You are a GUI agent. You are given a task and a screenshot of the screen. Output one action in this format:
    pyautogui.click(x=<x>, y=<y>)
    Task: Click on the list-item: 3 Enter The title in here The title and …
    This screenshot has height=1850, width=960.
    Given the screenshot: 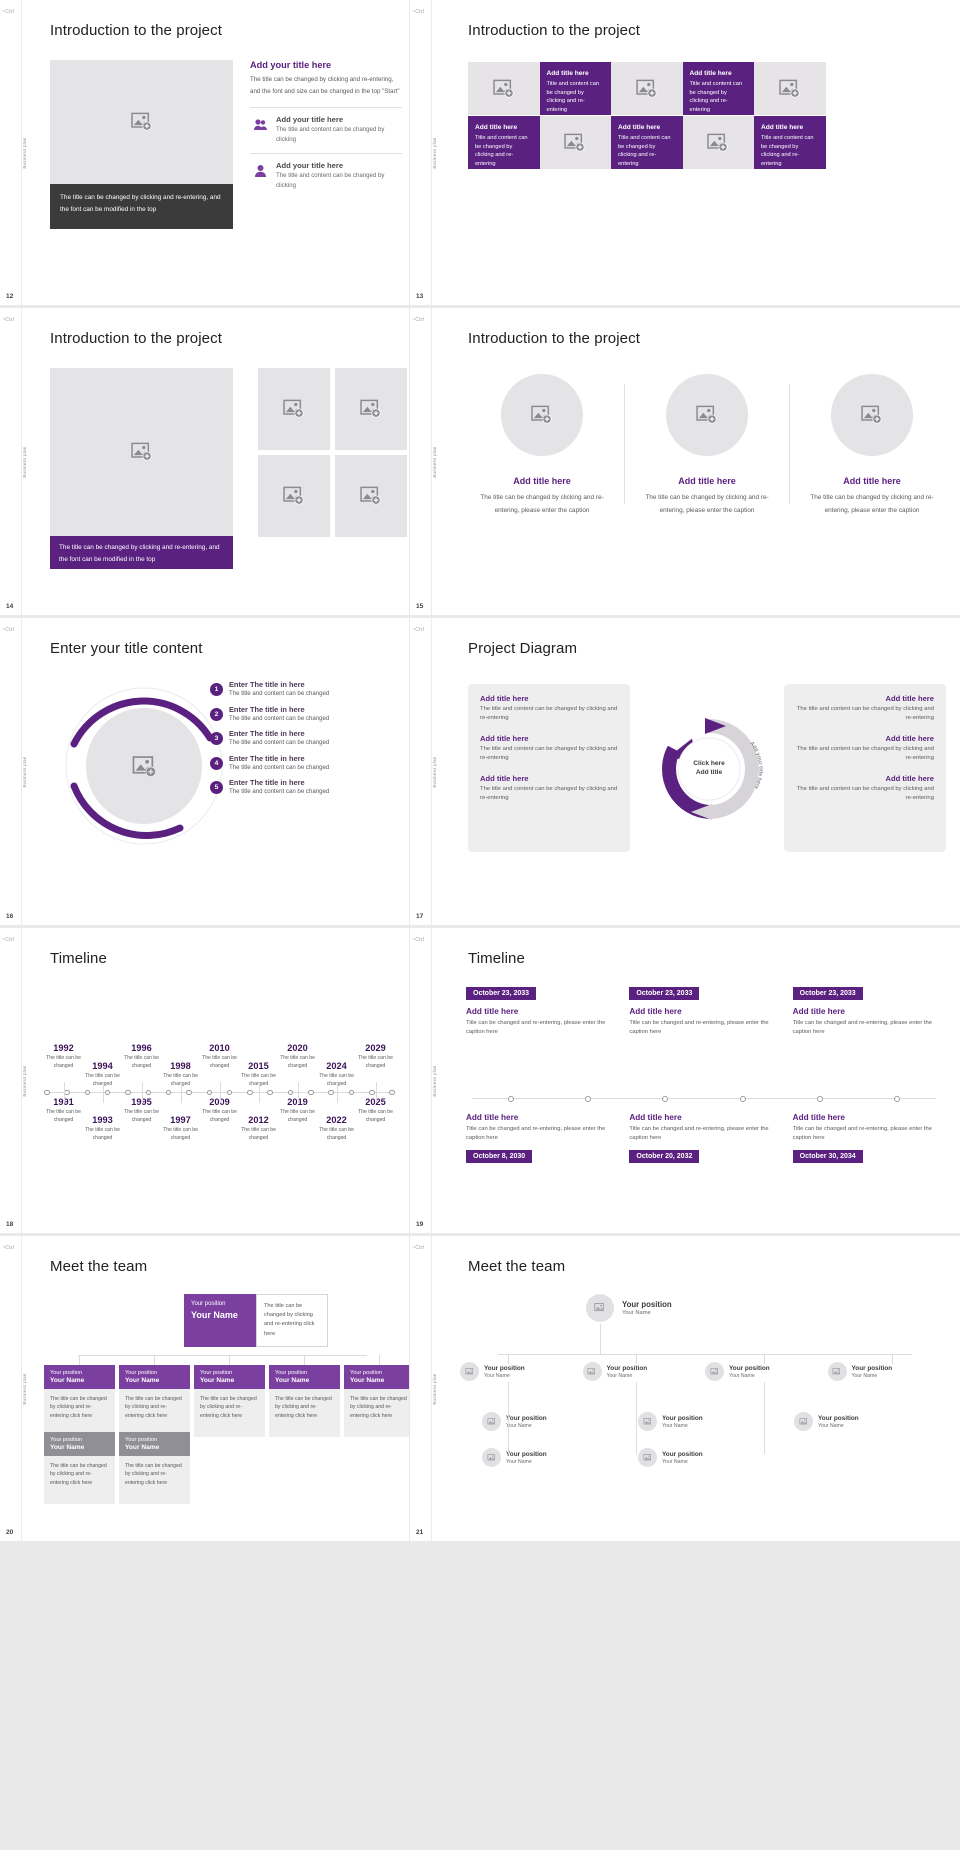 What is the action you would take?
    pyautogui.click(x=307, y=737)
    